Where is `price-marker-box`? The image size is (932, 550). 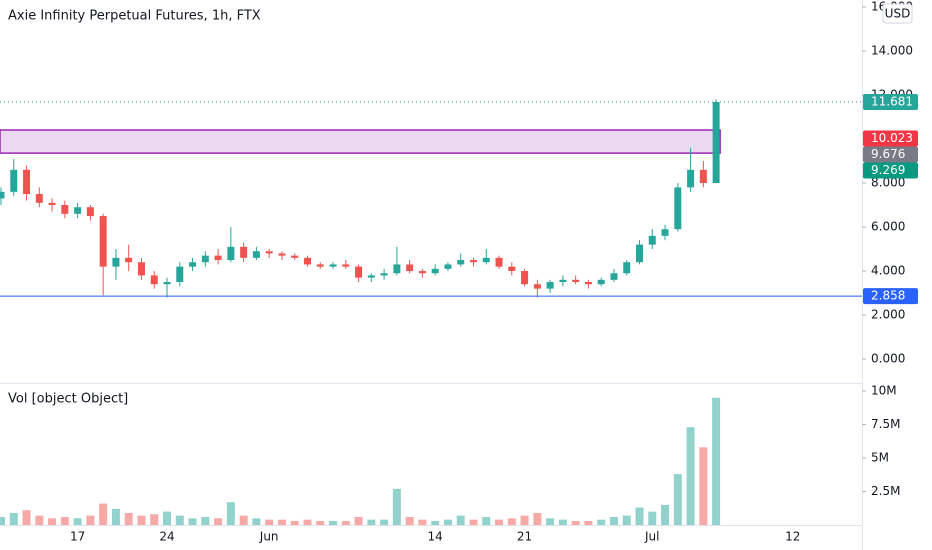
price-marker-box is located at coordinates (890, 154).